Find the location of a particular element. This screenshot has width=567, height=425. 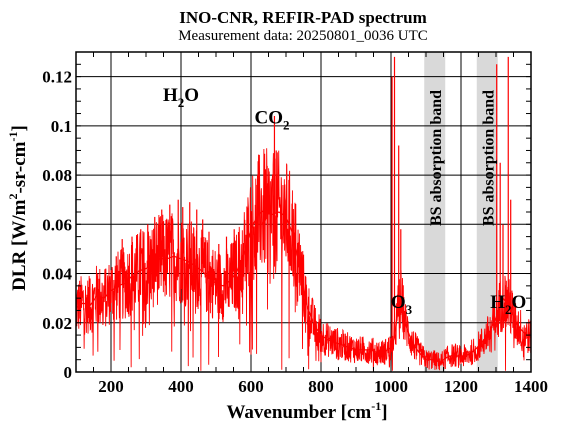

x-tick-label: 400 is located at coordinates (181, 386).